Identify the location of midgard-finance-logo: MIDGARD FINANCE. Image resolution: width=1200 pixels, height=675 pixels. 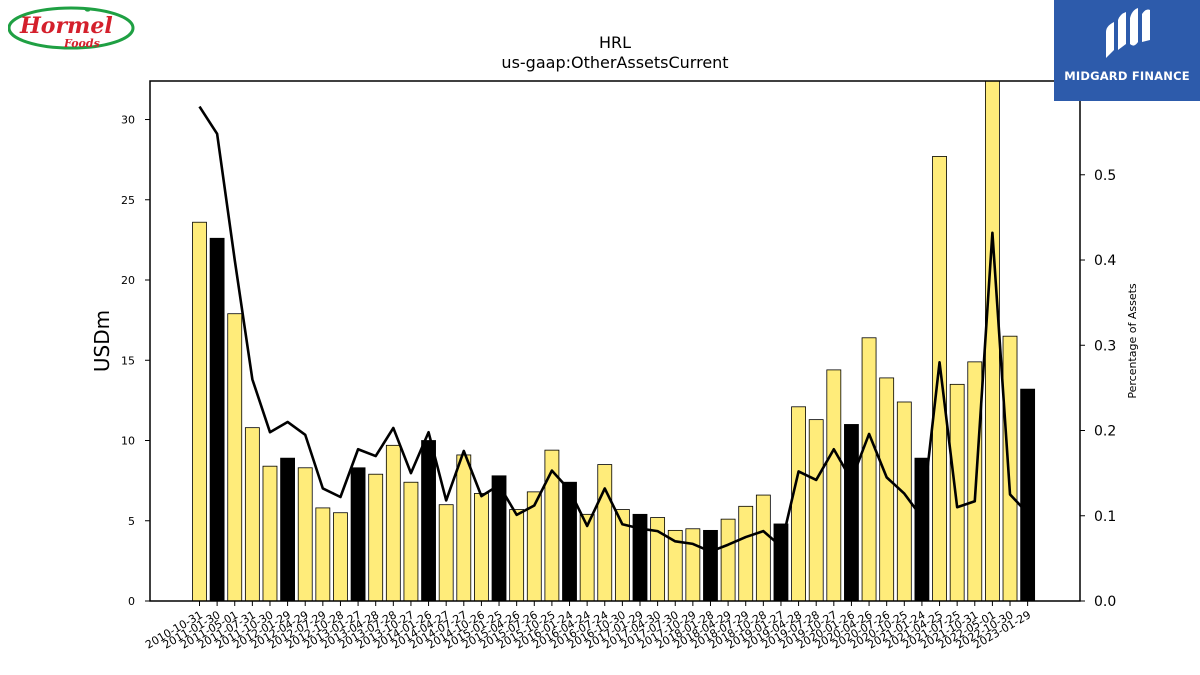
(1127, 50).